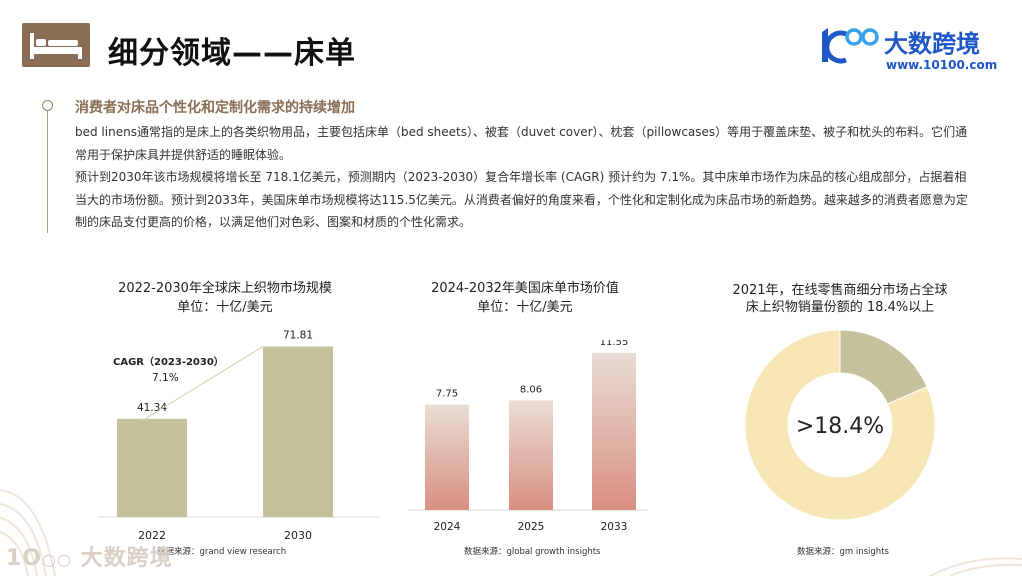 The height and width of the screenshot is (576, 1022). Describe the element at coordinates (28, 532) in the screenshot. I see `corner-wave-decoration` at that location.